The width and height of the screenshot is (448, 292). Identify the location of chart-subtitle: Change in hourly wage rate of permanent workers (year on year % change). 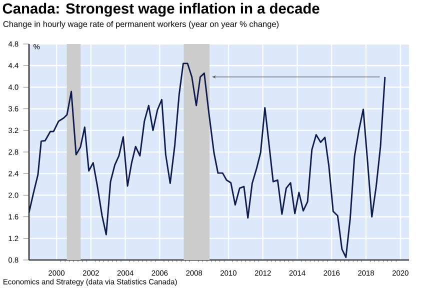
(141, 24).